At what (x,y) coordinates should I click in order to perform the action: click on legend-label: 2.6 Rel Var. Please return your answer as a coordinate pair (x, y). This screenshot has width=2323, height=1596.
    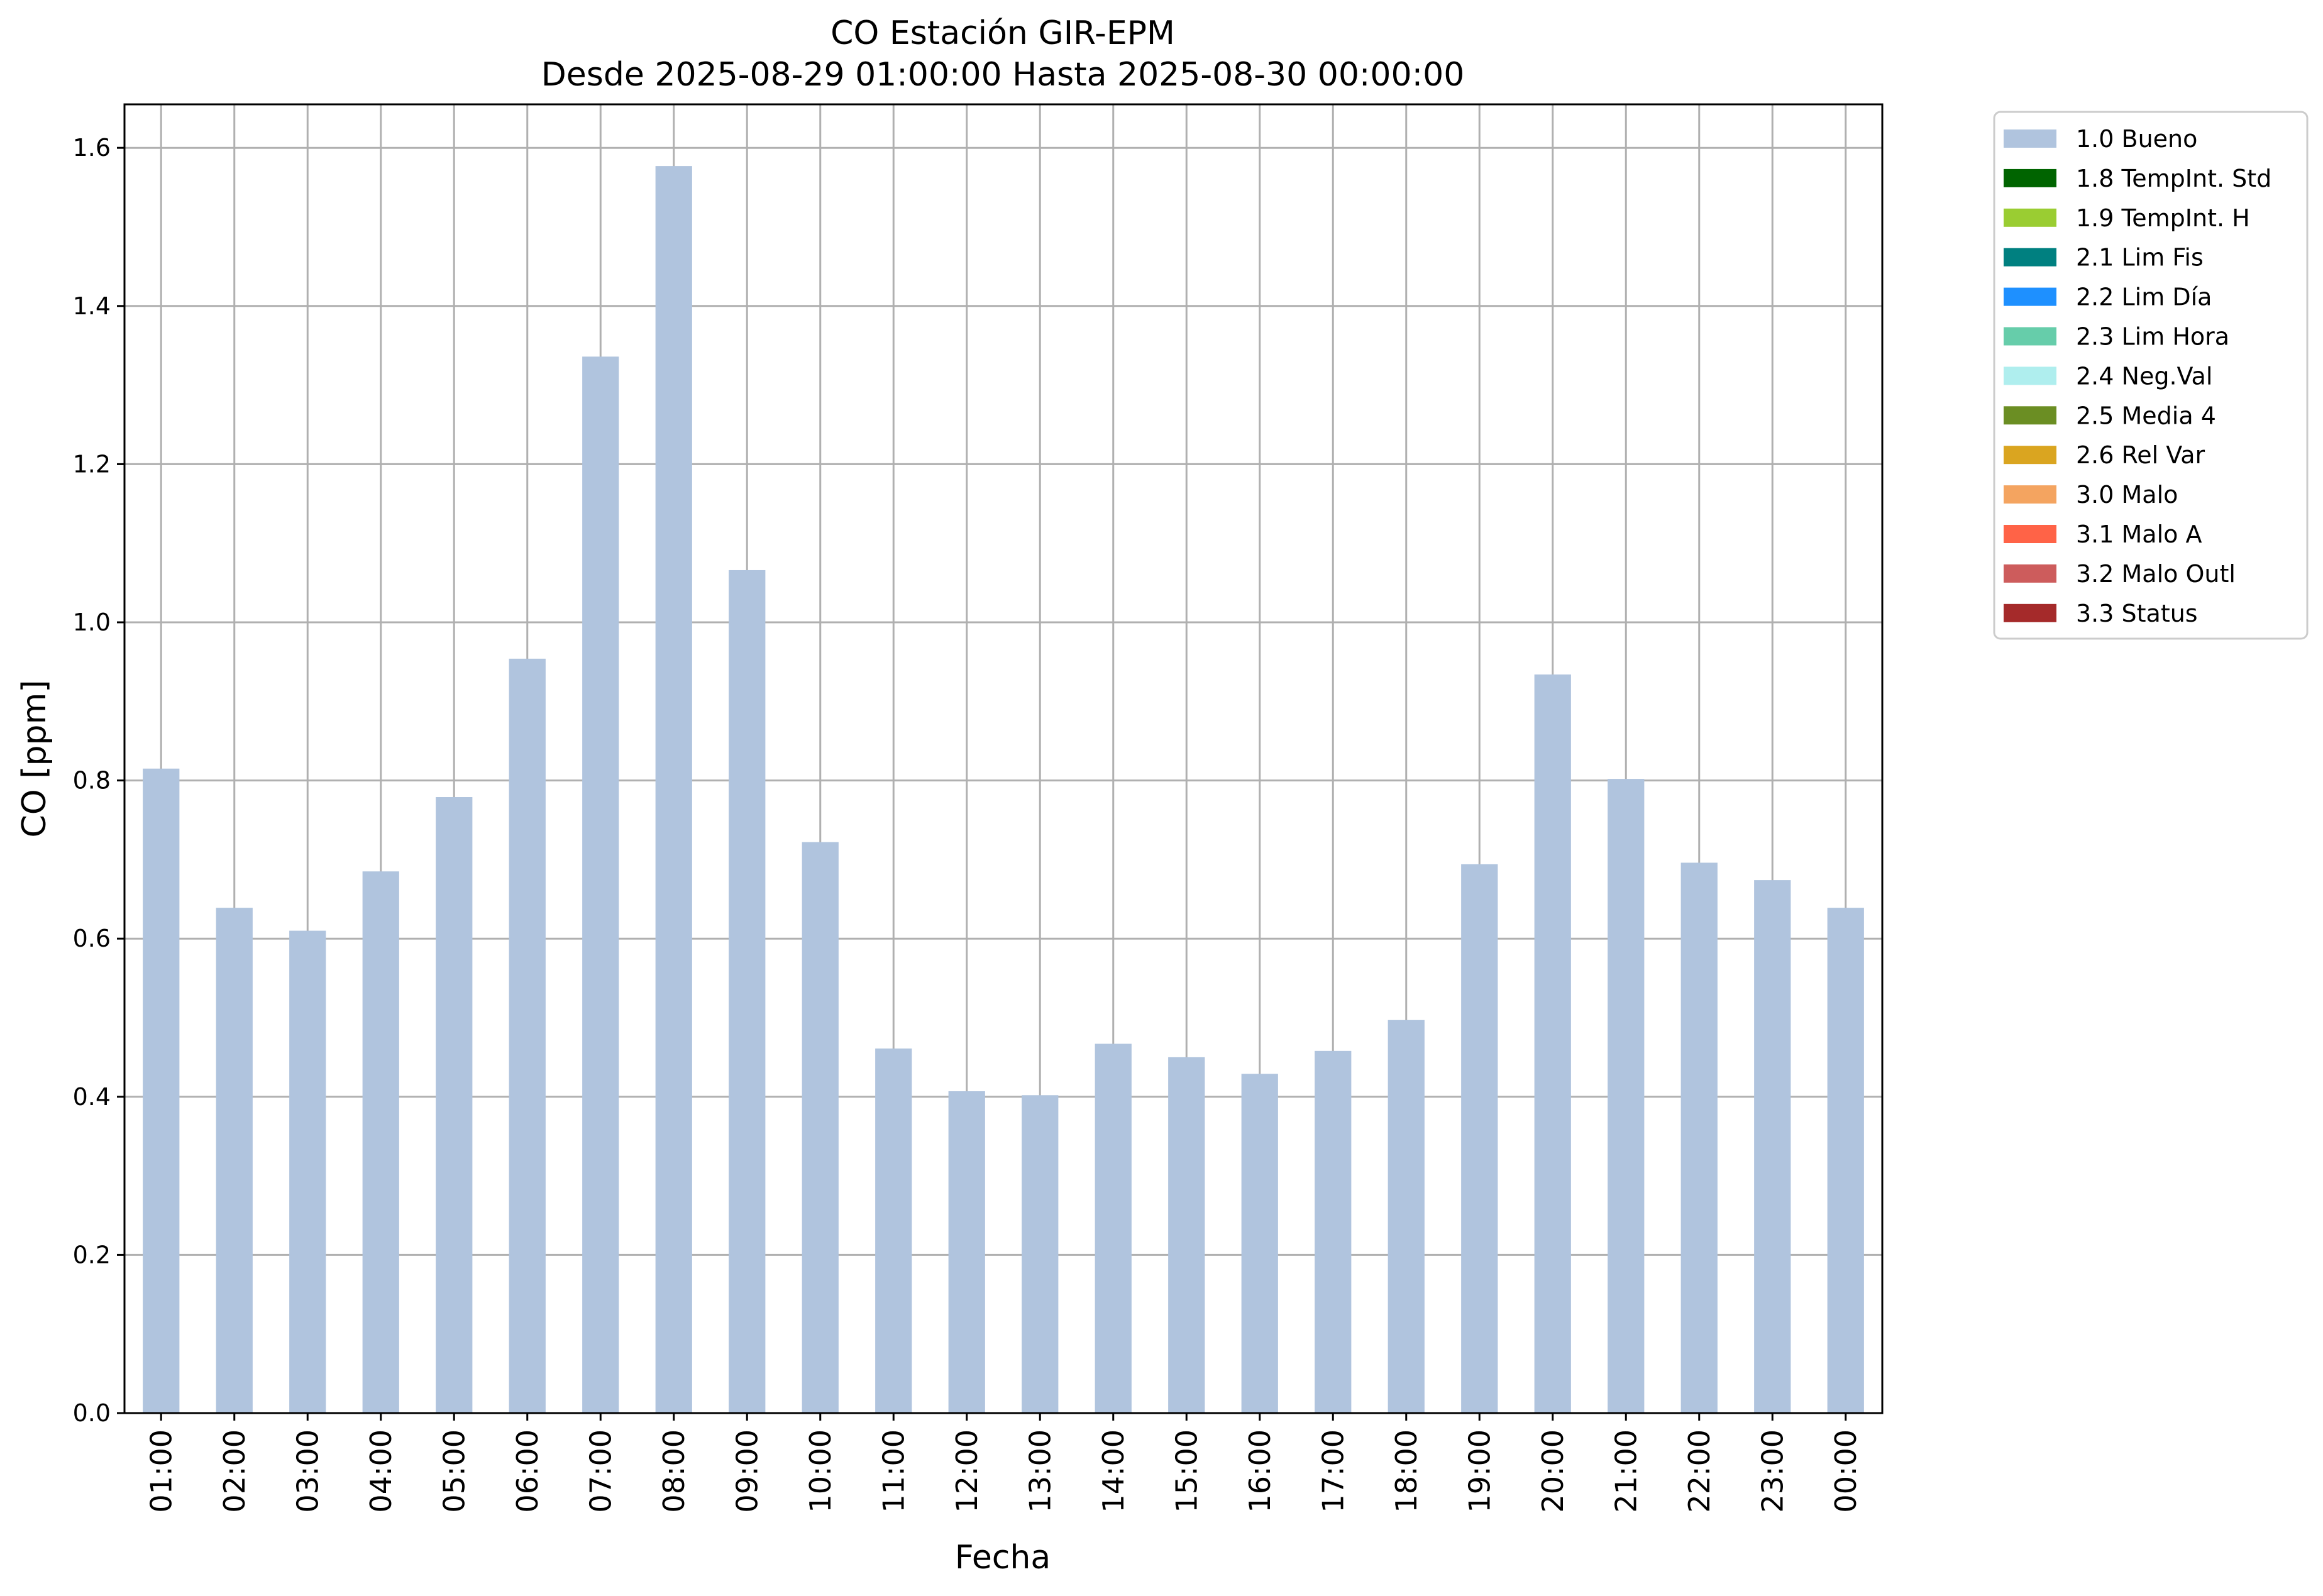
    Looking at the image, I should click on (2141, 455).